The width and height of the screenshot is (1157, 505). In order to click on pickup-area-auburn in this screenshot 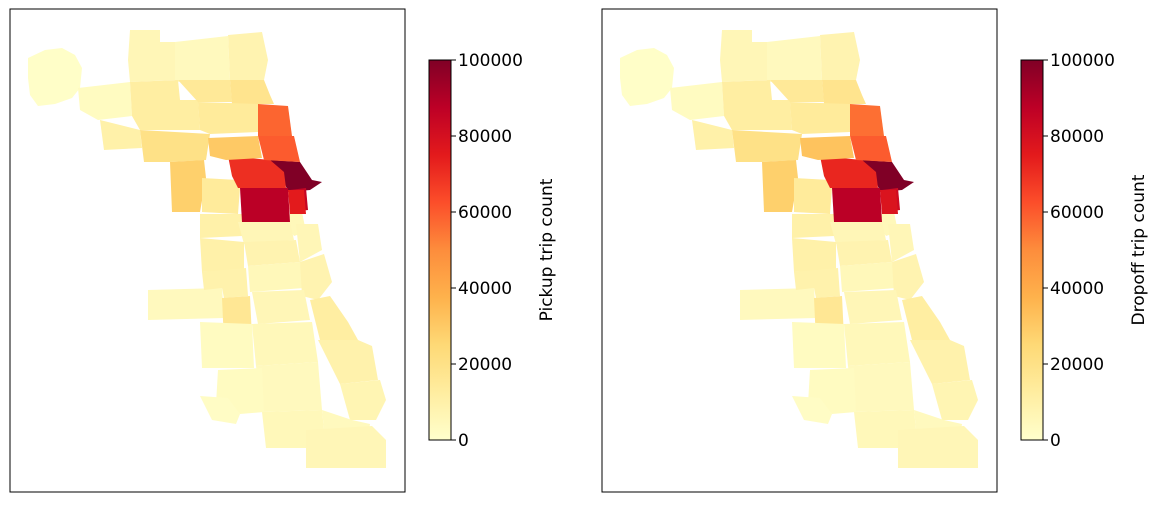, I will do `click(289, 387)`.